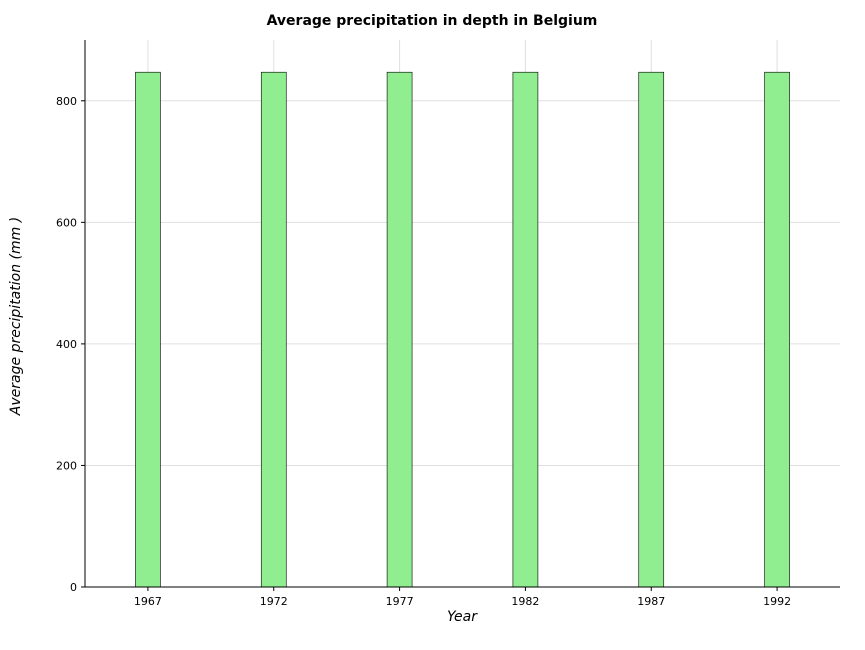 The height and width of the screenshot is (650, 865). Describe the element at coordinates (73, 587) in the screenshot. I see `y-tick-label: 0` at that location.